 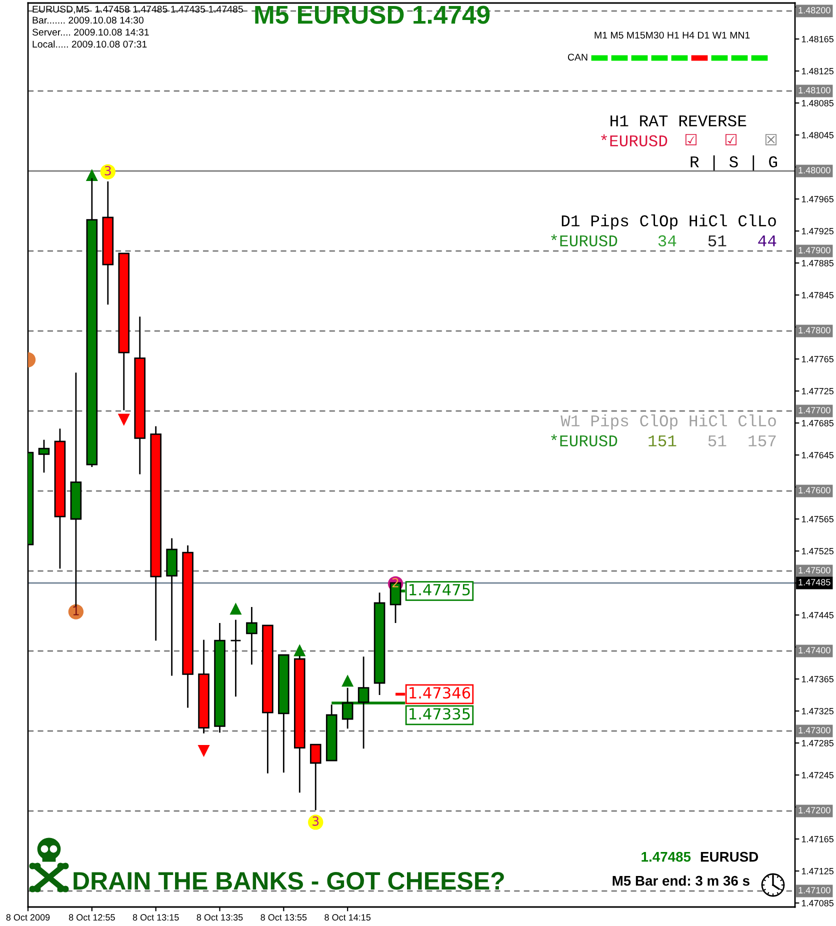 What do you see at coordinates (814, 250) in the screenshot?
I see `ref-line-label: 1.47900` at bounding box center [814, 250].